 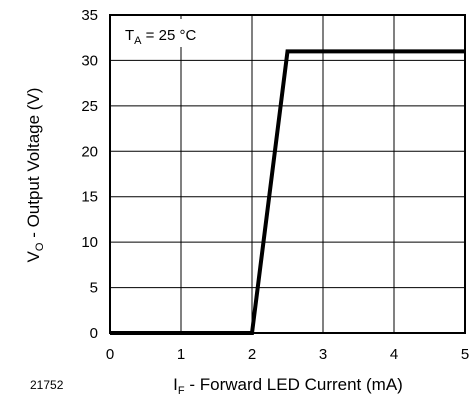 What do you see at coordinates (94, 288) in the screenshot?
I see `y-tick-label-1: 5` at bounding box center [94, 288].